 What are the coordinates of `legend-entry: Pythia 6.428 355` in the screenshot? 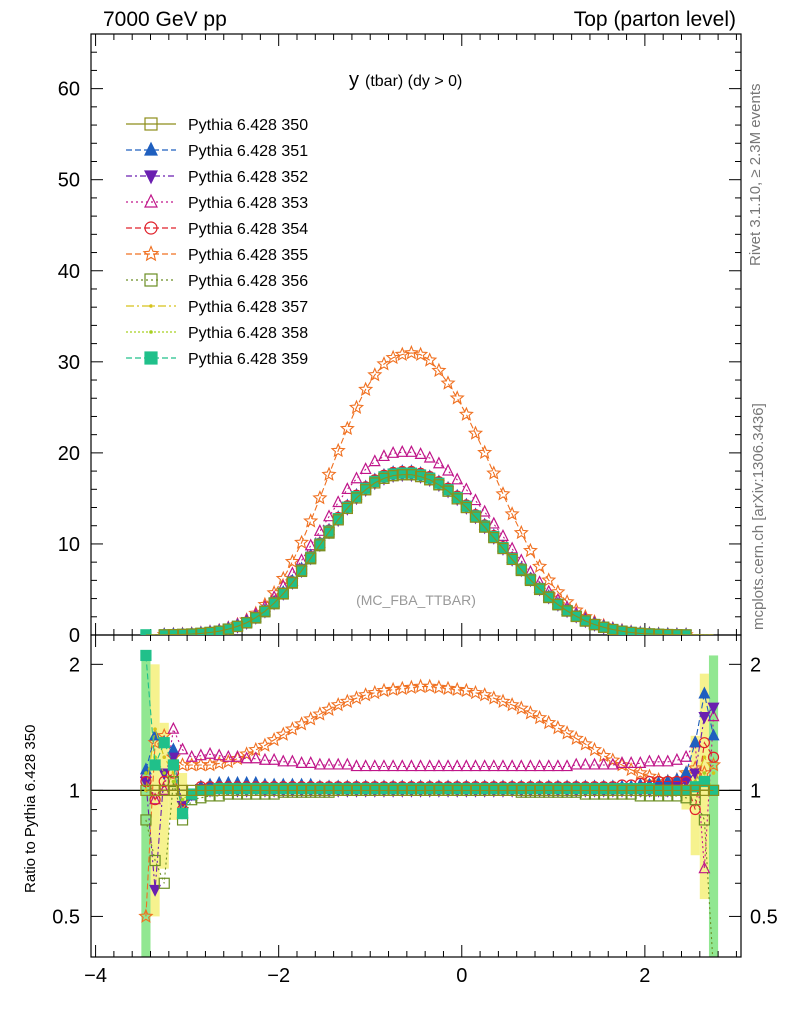 It's located at (248, 255).